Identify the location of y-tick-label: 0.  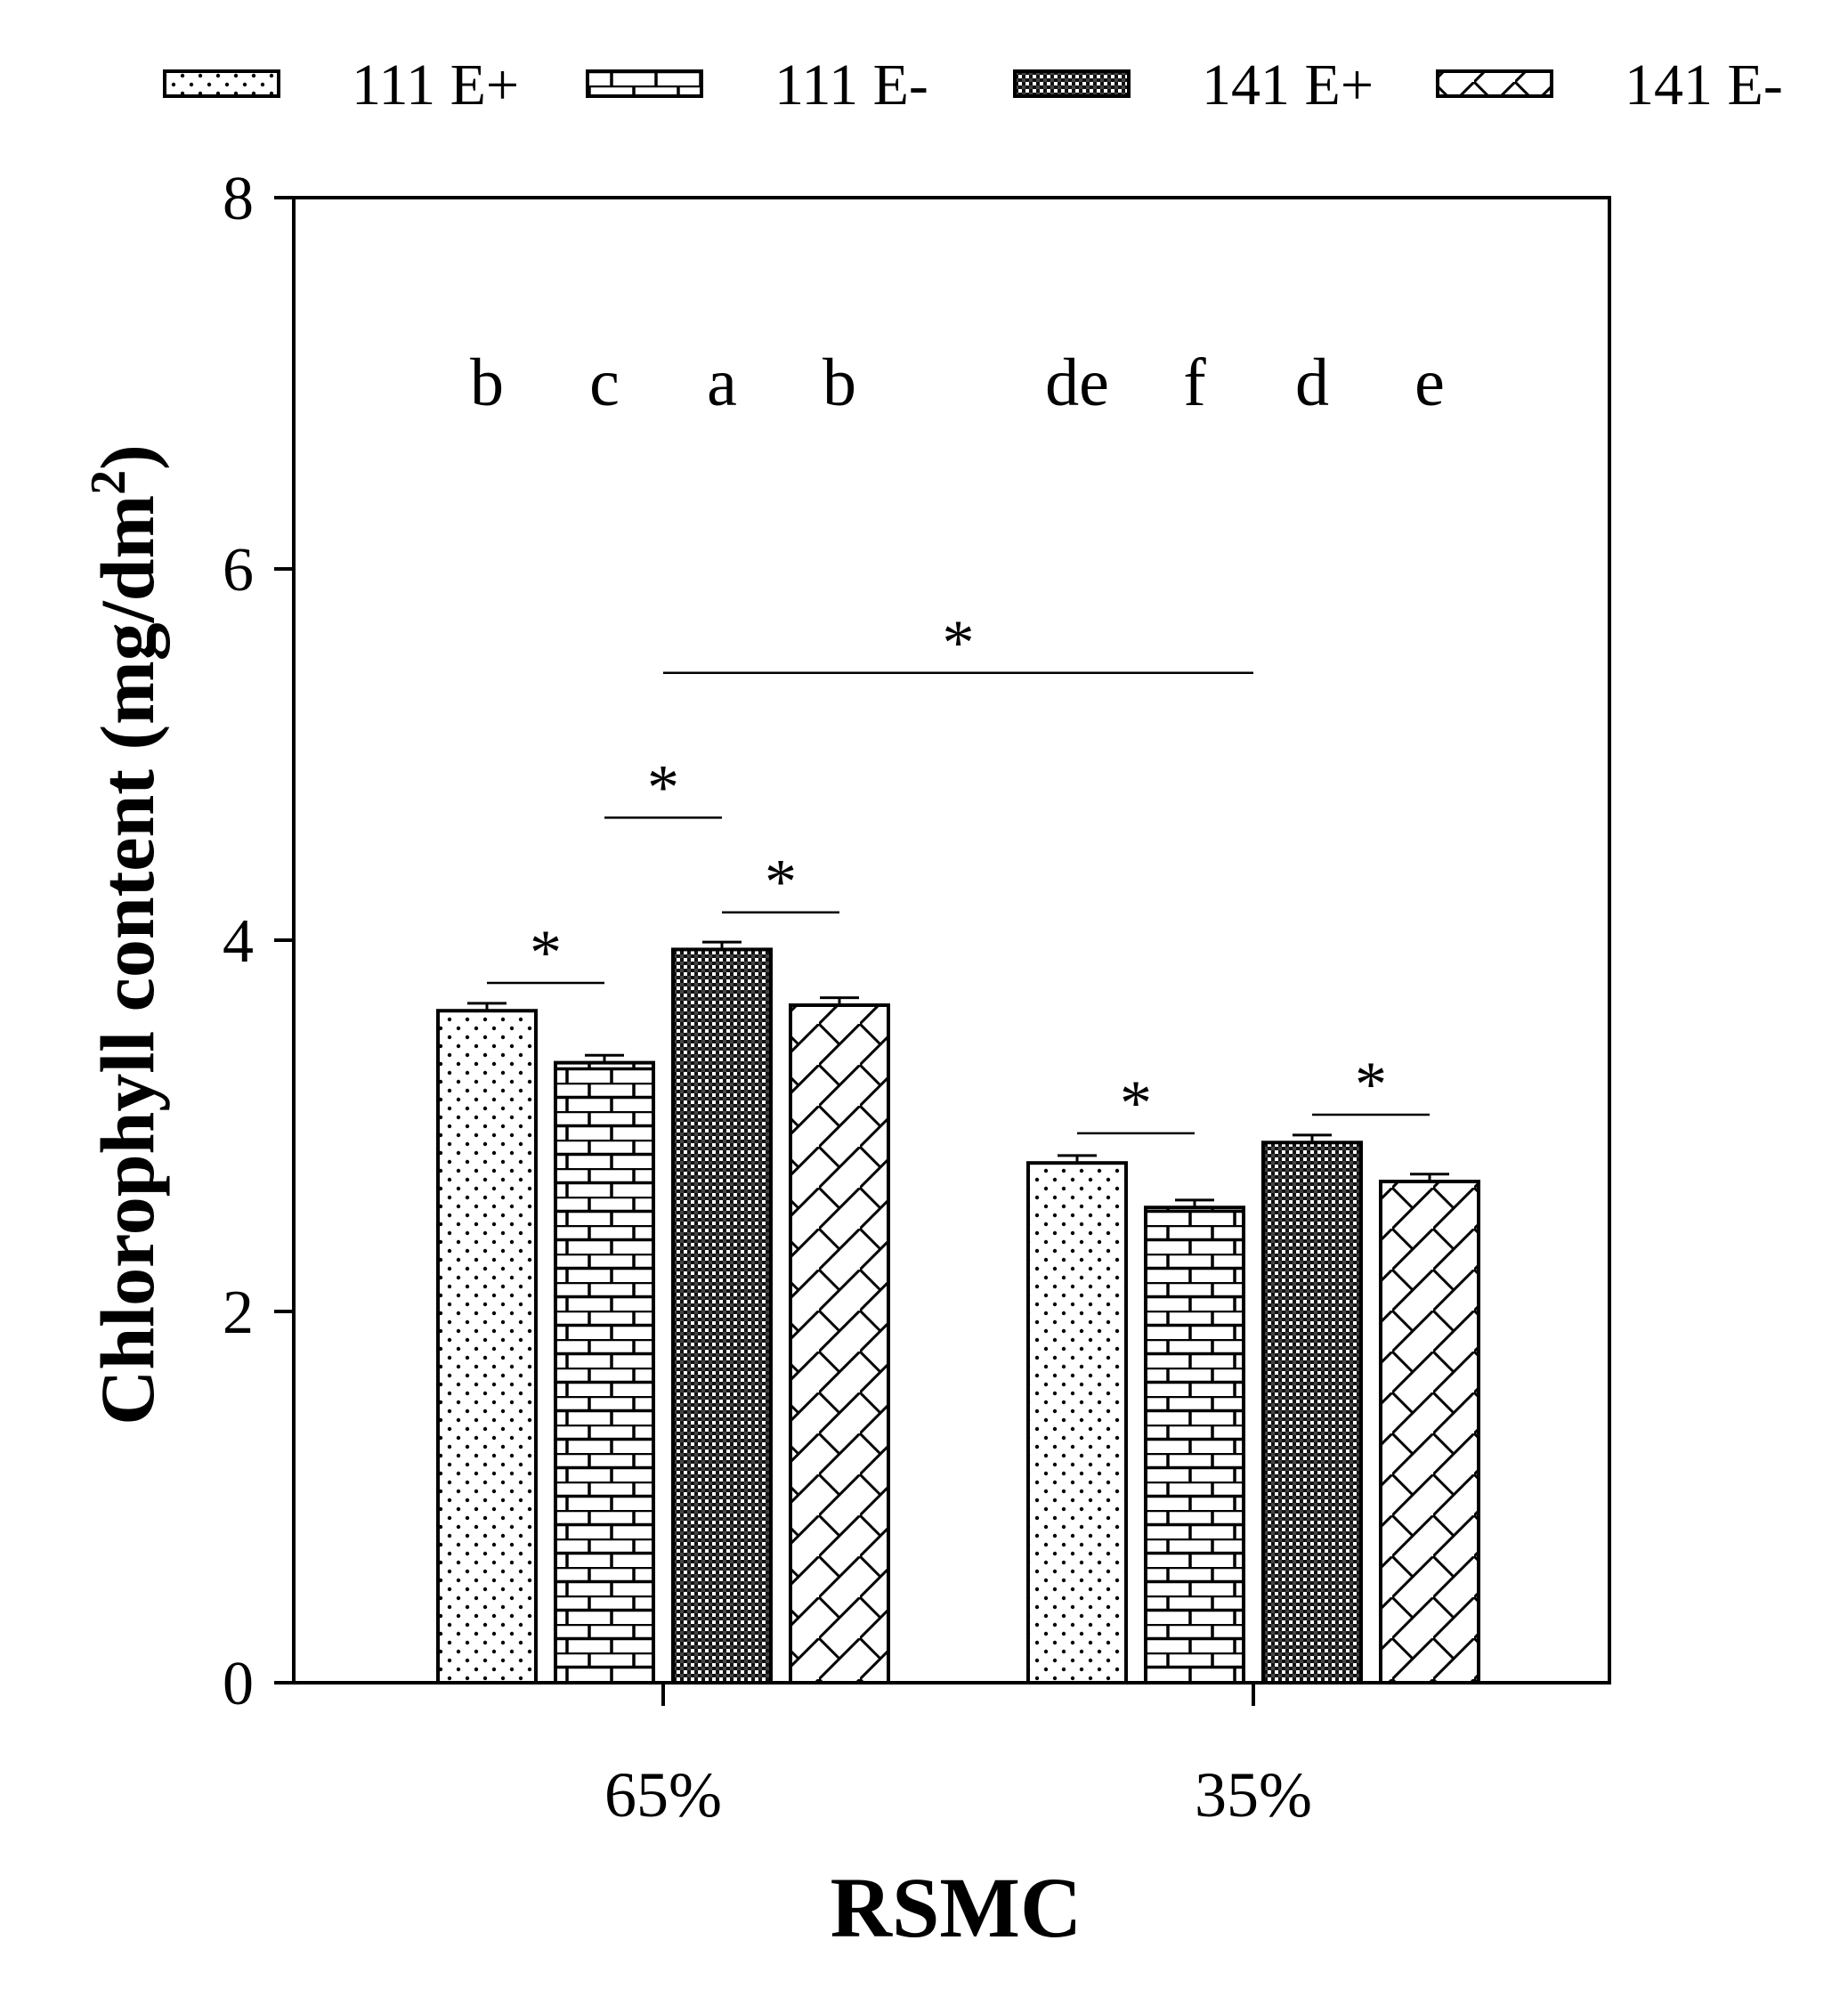
(238, 1684).